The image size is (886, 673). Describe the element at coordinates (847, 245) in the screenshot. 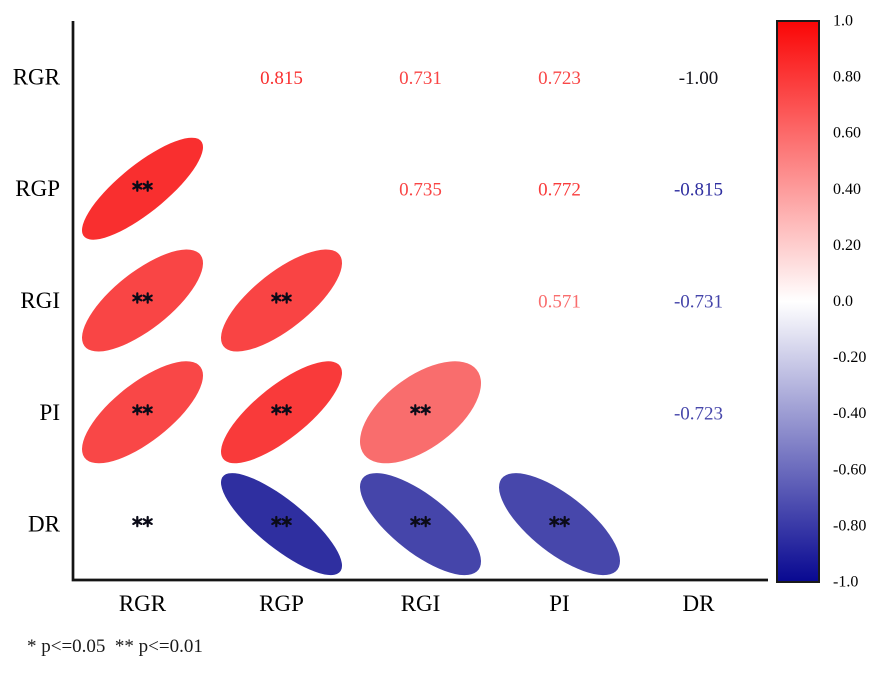

I see `svg-text: 0.20` at that location.